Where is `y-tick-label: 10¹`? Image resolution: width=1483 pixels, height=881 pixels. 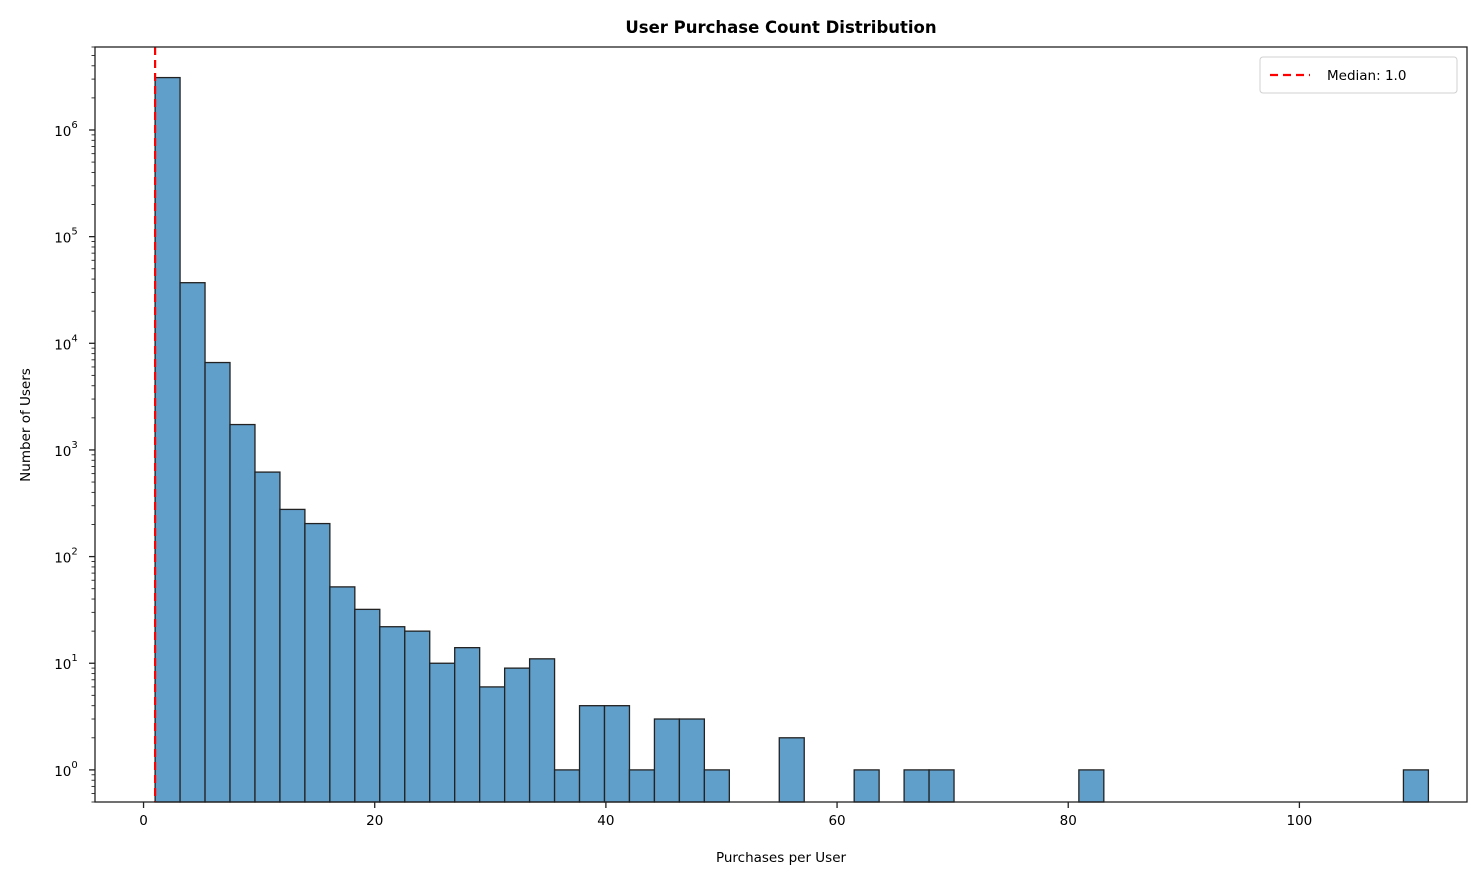 y-tick-label: 10¹ is located at coordinates (66, 663).